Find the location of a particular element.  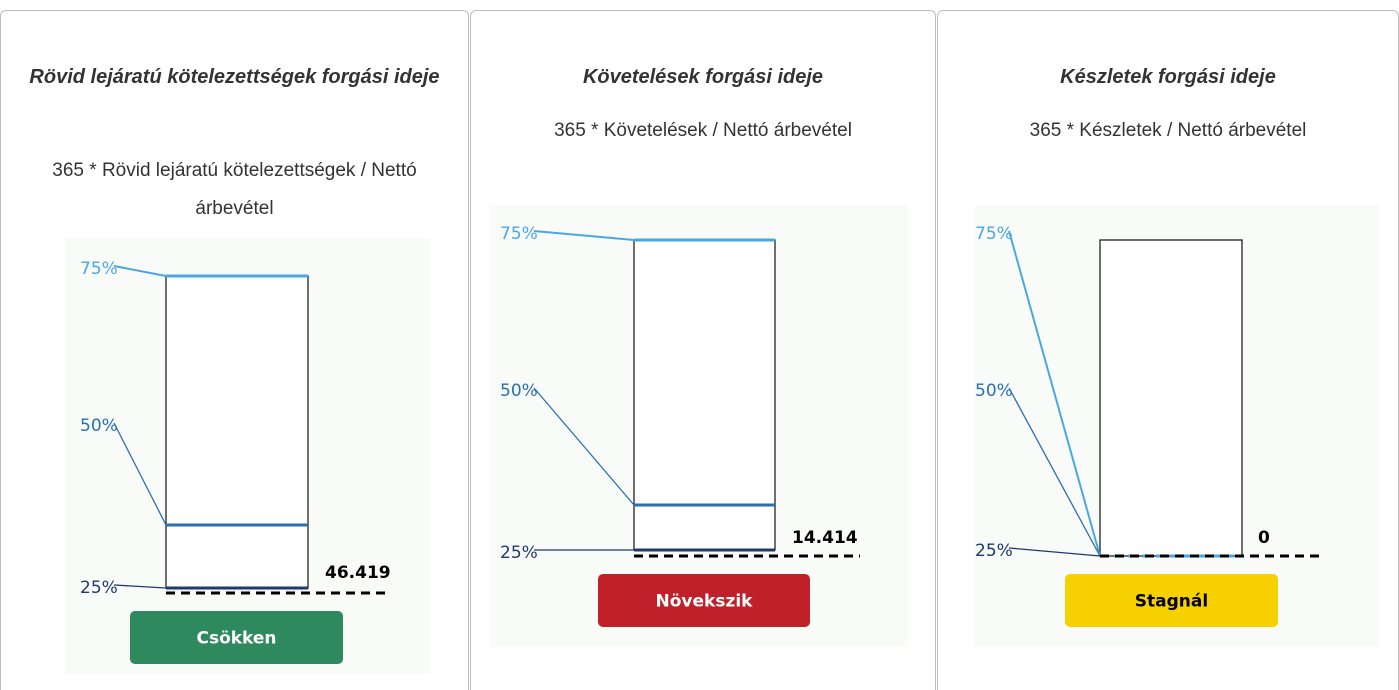

status-label: Stagnál is located at coordinates (1171, 602).